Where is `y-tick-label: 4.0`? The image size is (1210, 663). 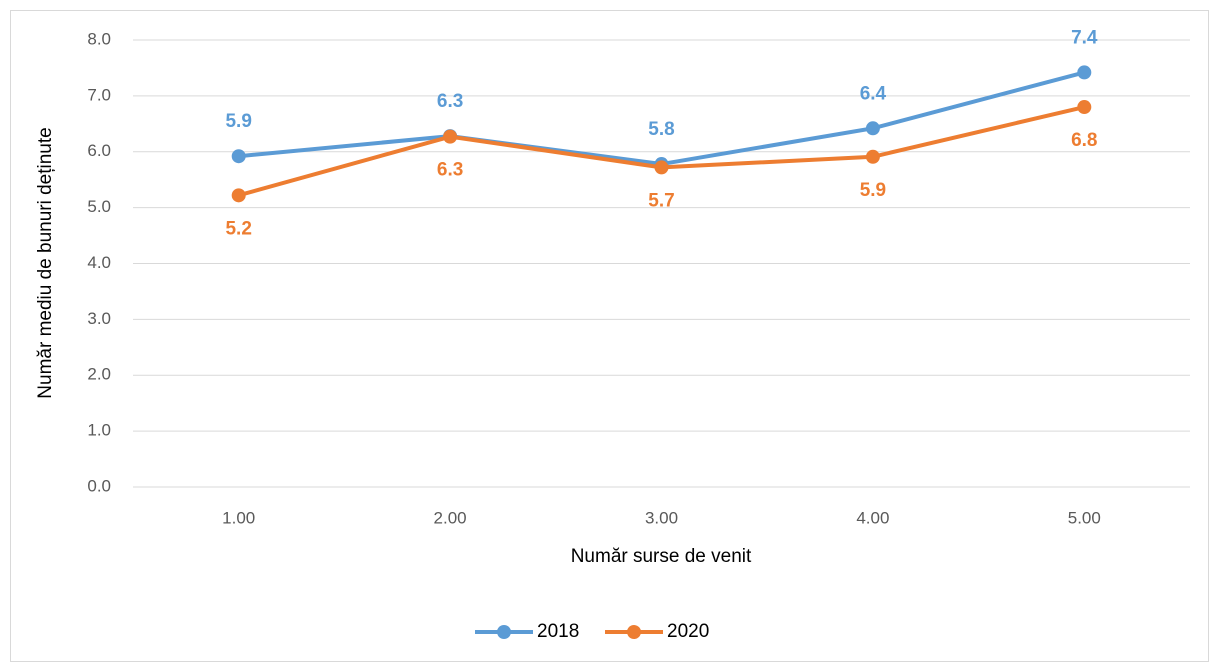
y-tick-label: 4.0 is located at coordinates (99, 262).